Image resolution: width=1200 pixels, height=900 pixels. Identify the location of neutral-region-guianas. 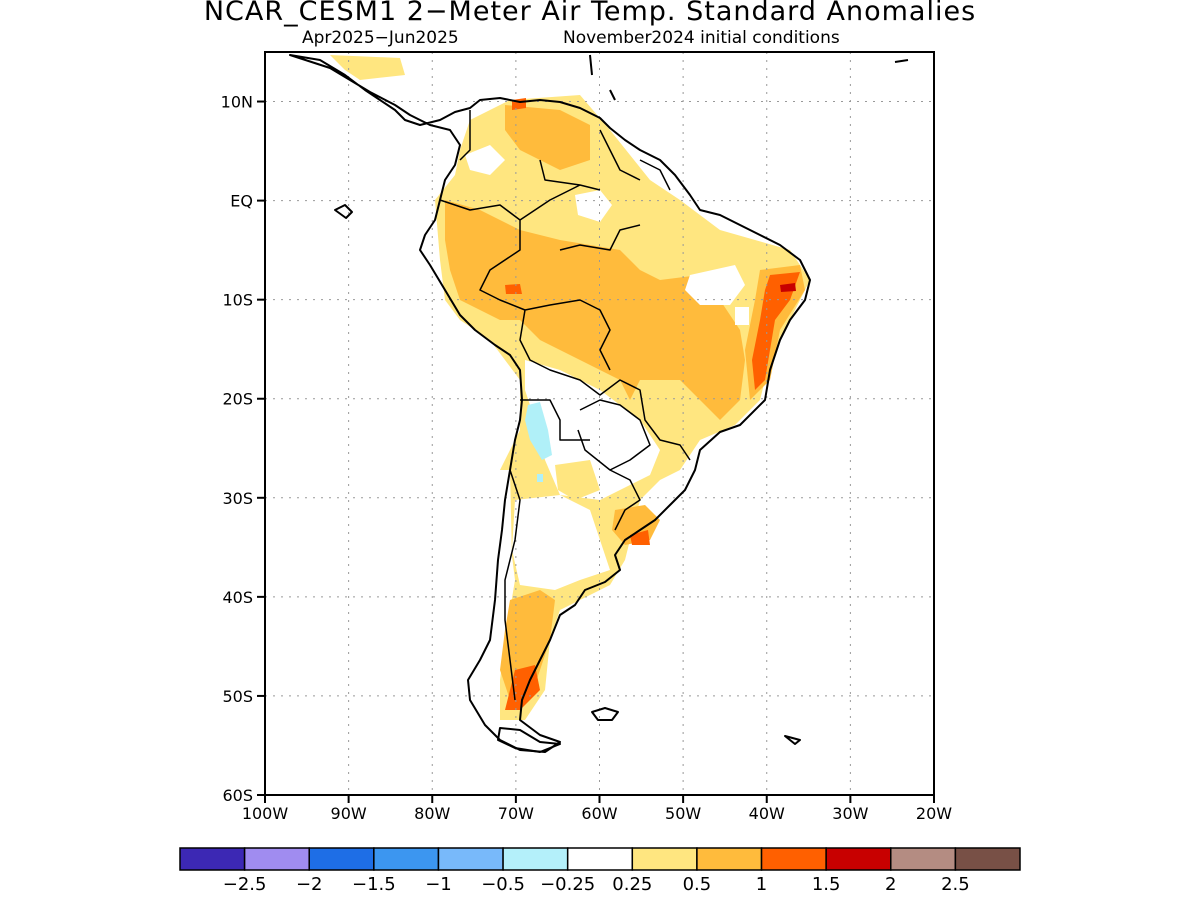
(593, 206).